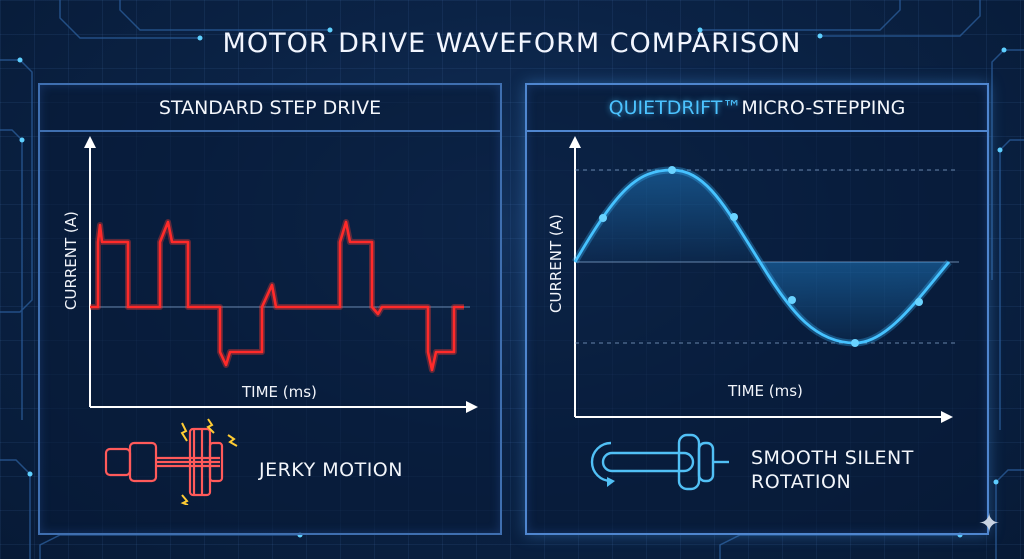 Image resolution: width=1024 pixels, height=559 pixels. I want to click on right-caption-line2: ROTATION, so click(801, 482).